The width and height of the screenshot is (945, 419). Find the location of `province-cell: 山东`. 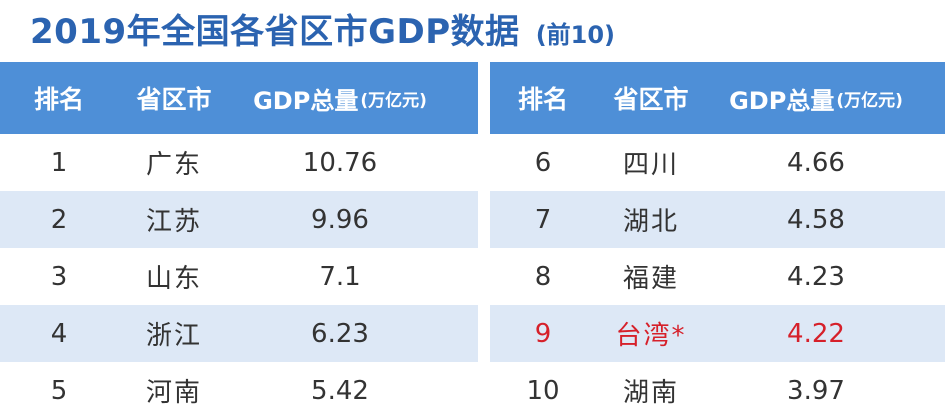

province-cell: 山东 is located at coordinates (173, 279).